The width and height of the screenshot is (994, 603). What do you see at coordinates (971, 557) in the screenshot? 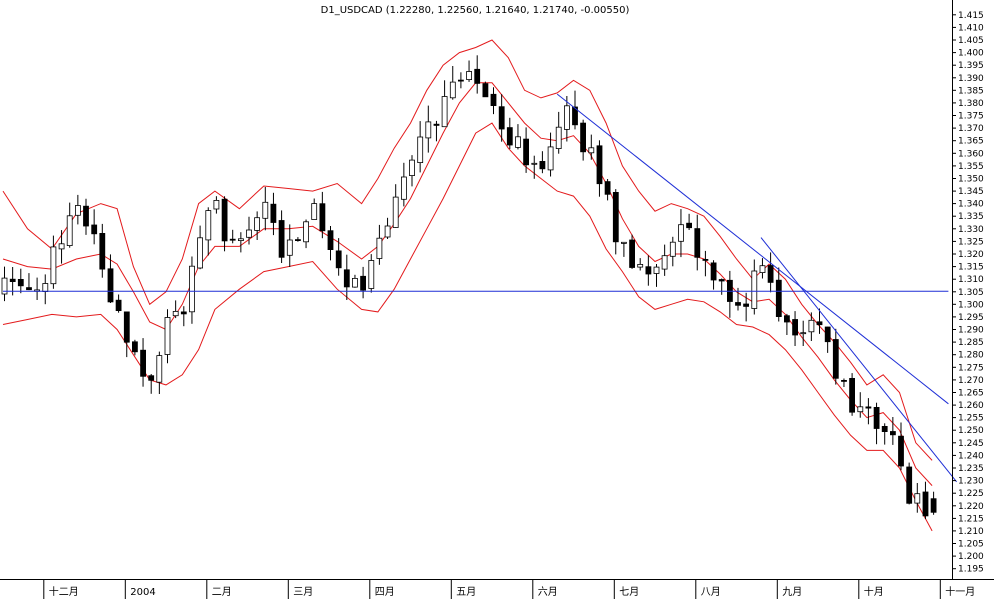
I see `y-tick-label: 1.200` at bounding box center [971, 557].